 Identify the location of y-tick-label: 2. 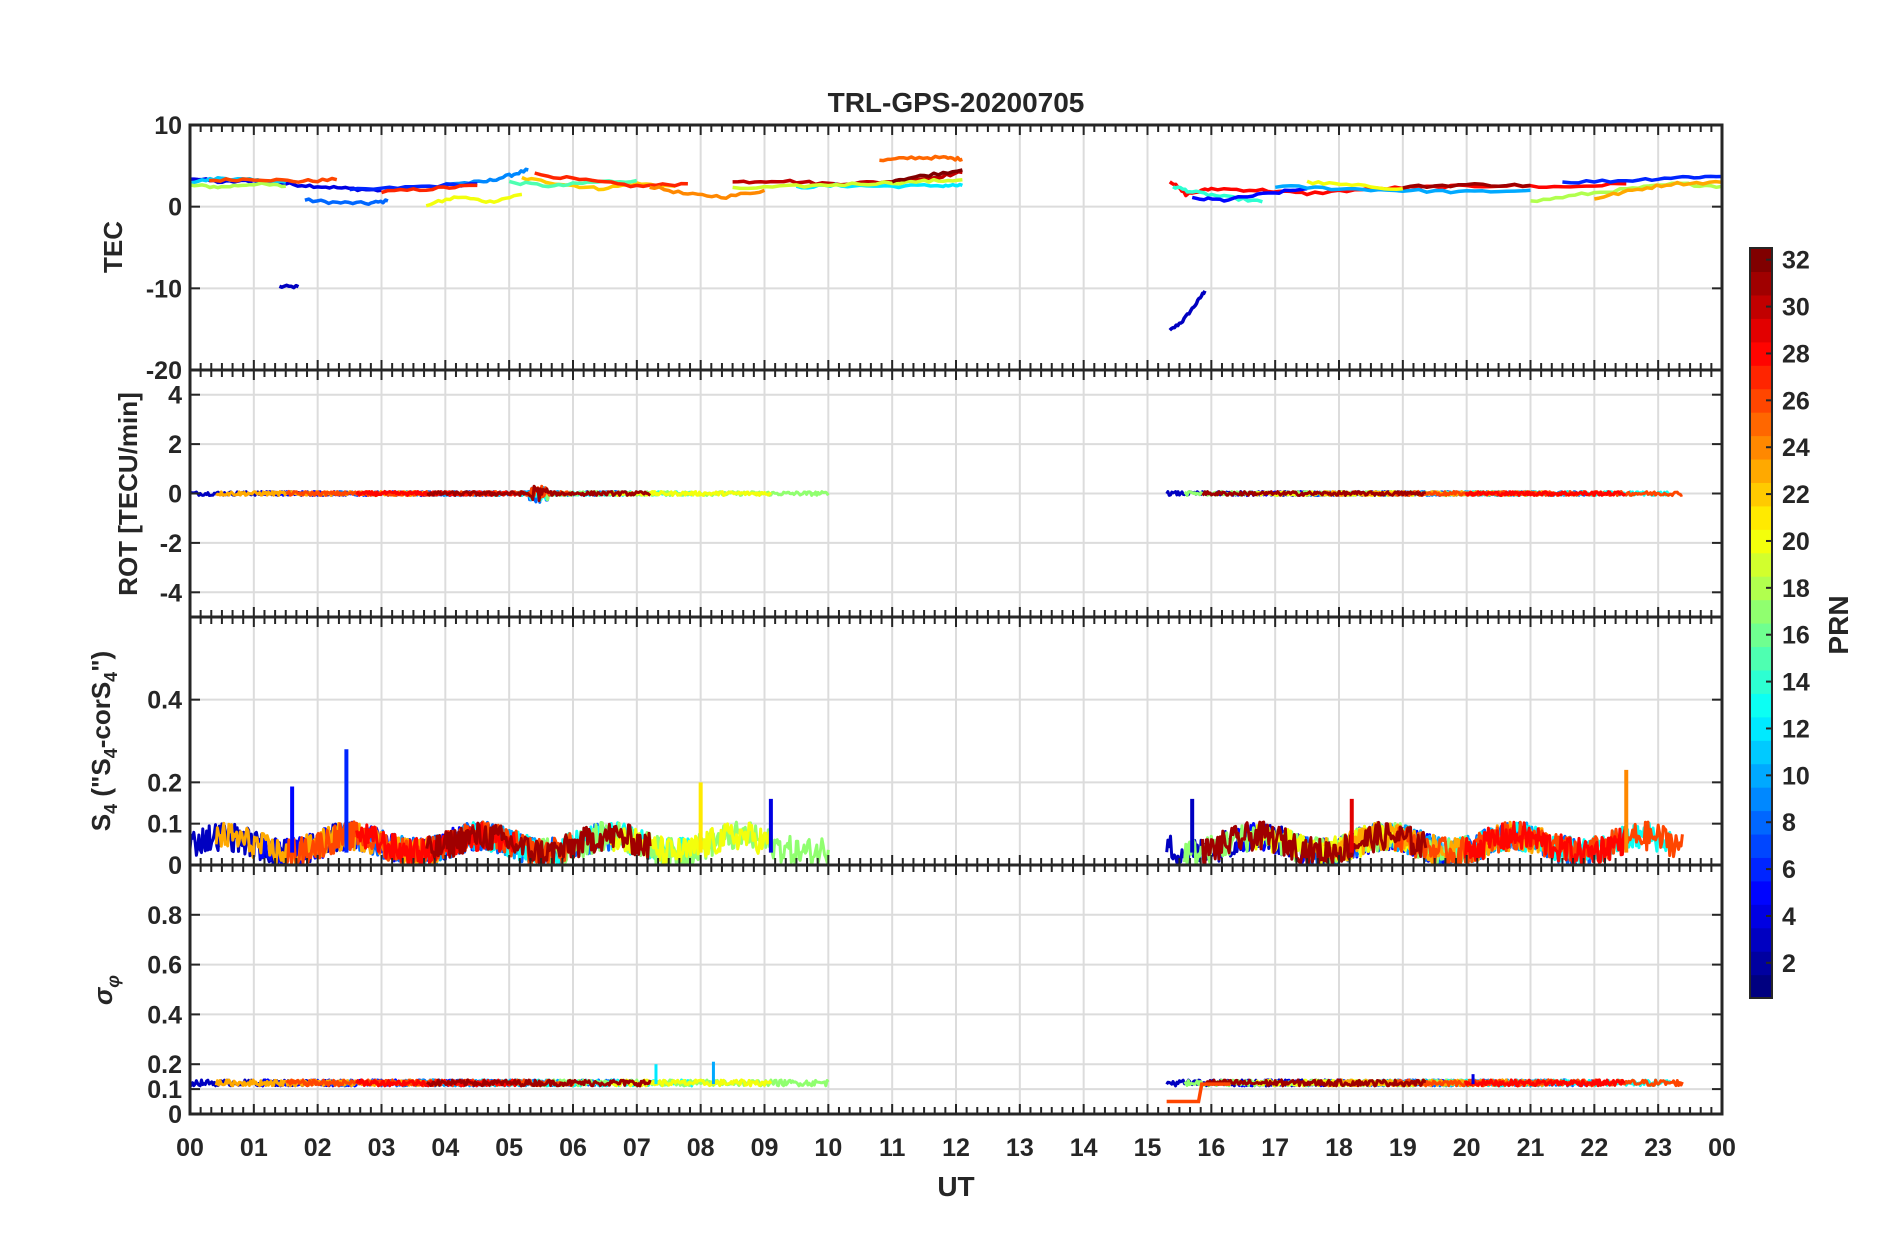
(175, 445).